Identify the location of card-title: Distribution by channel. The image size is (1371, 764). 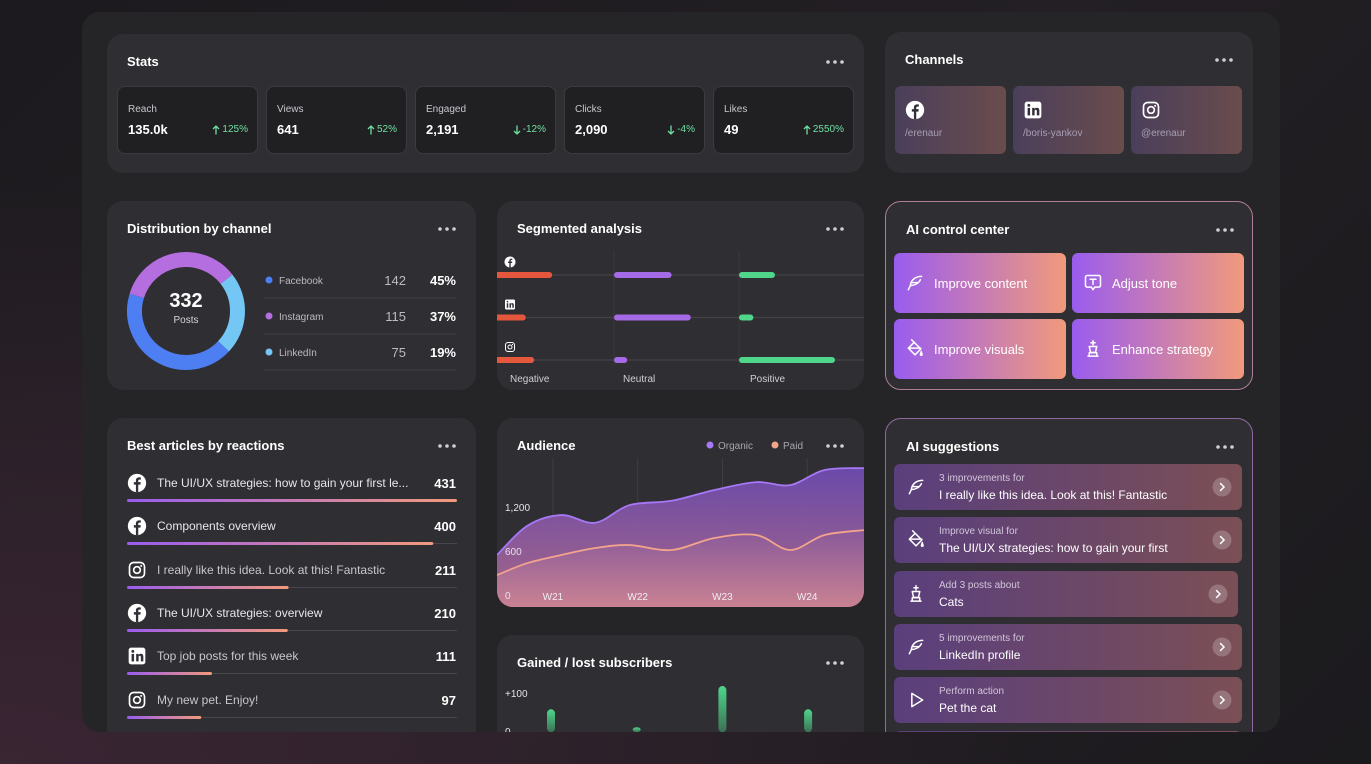
(199, 228).